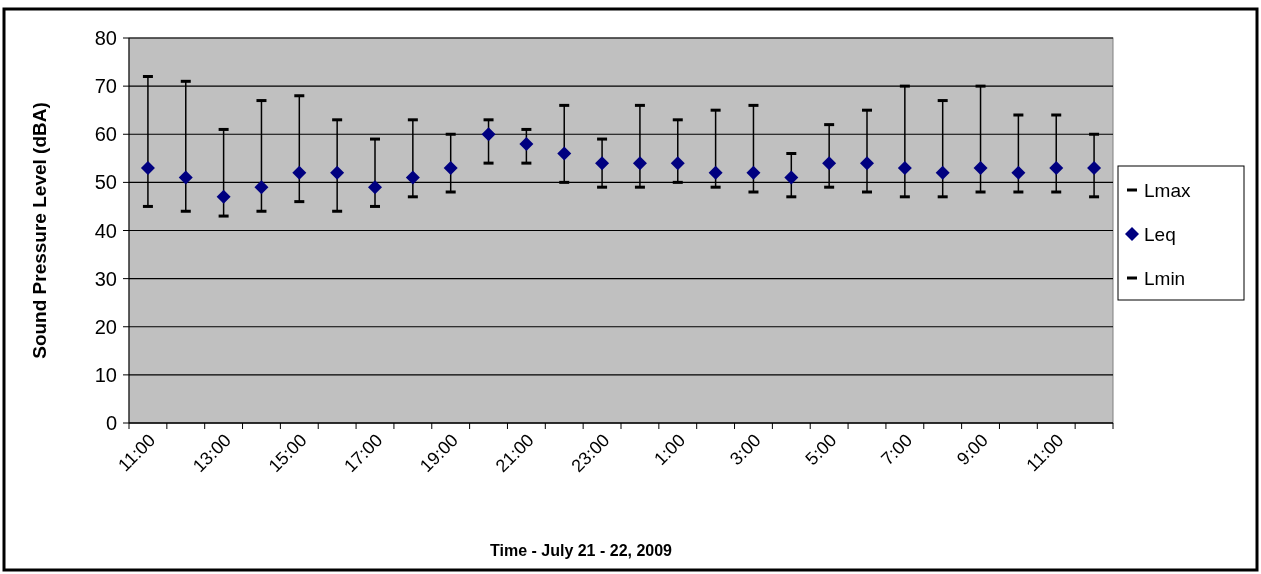  What do you see at coordinates (105, 134) in the screenshot?
I see `y-tick-label: 60` at bounding box center [105, 134].